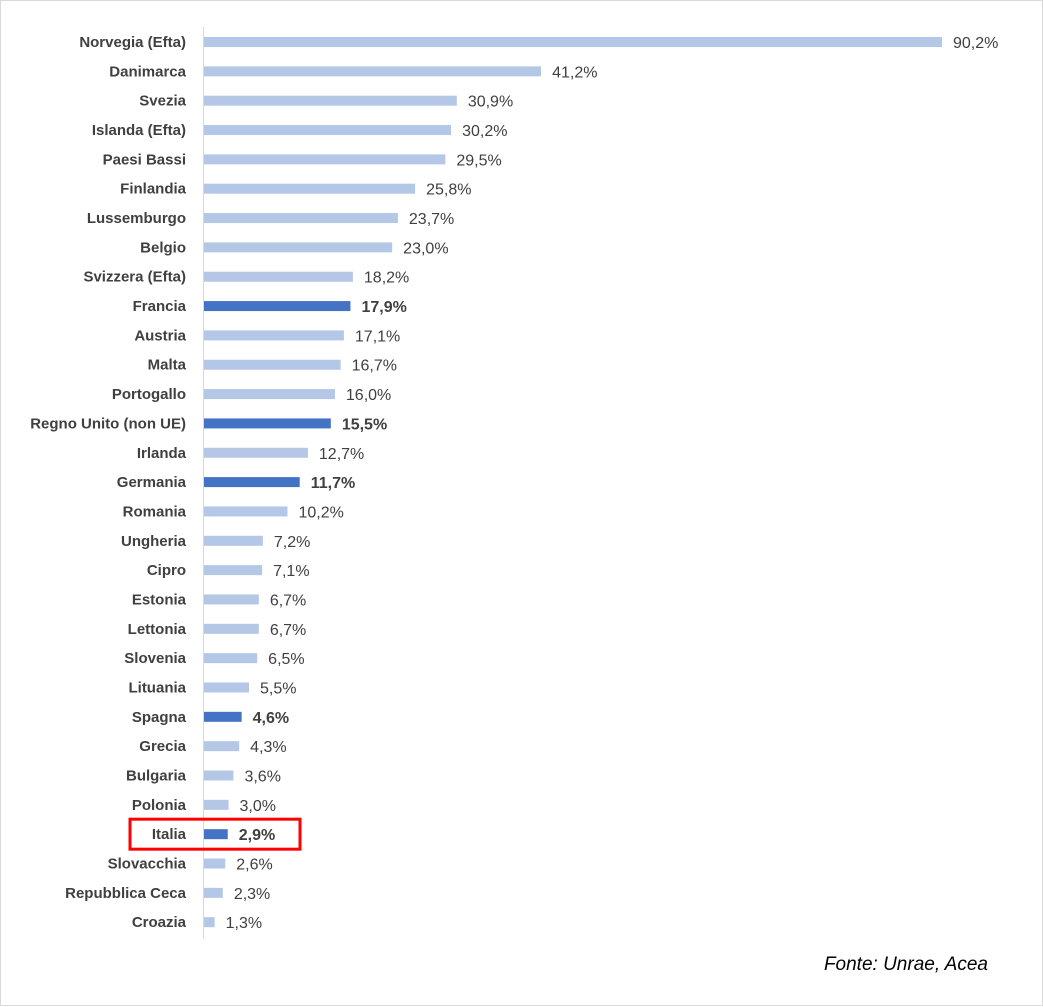 The image size is (1043, 1007). Describe the element at coordinates (159, 922) in the screenshot. I see `category-label: Croazia` at that location.